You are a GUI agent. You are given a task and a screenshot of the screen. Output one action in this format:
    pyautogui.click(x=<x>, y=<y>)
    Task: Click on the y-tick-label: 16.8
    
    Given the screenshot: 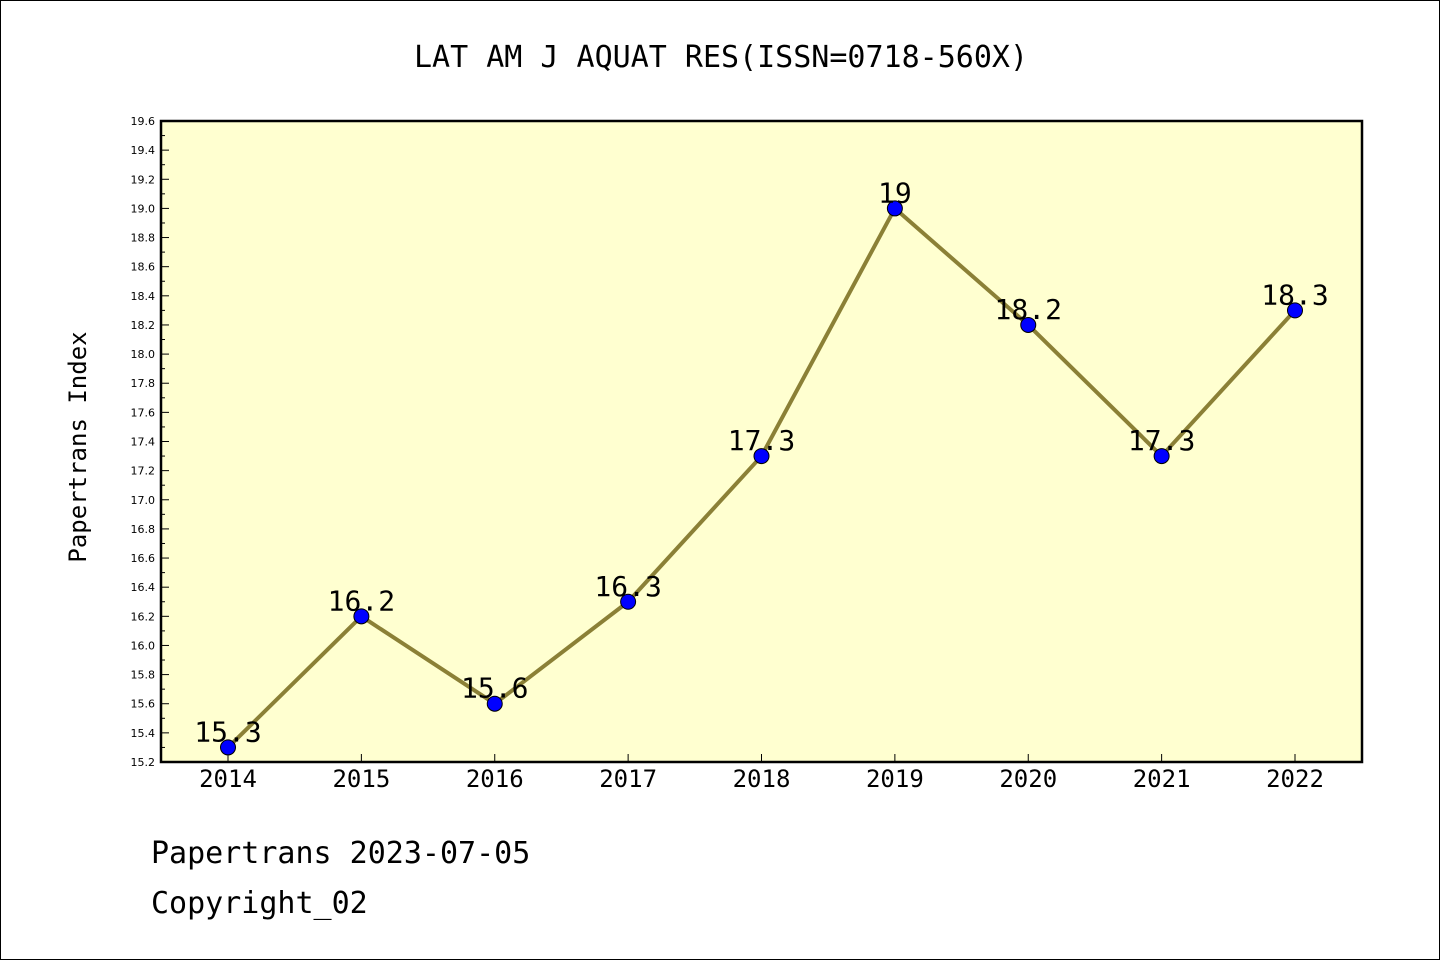 What is the action you would take?
    pyautogui.click(x=143, y=529)
    